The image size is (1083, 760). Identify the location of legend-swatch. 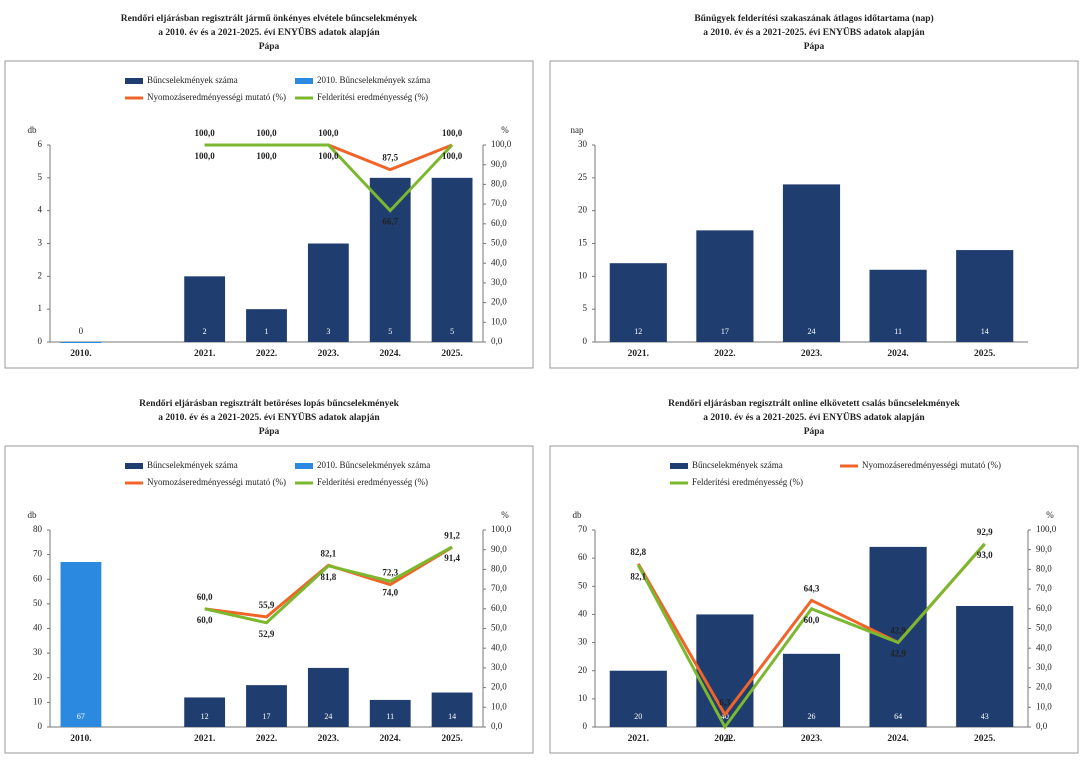
(679, 466).